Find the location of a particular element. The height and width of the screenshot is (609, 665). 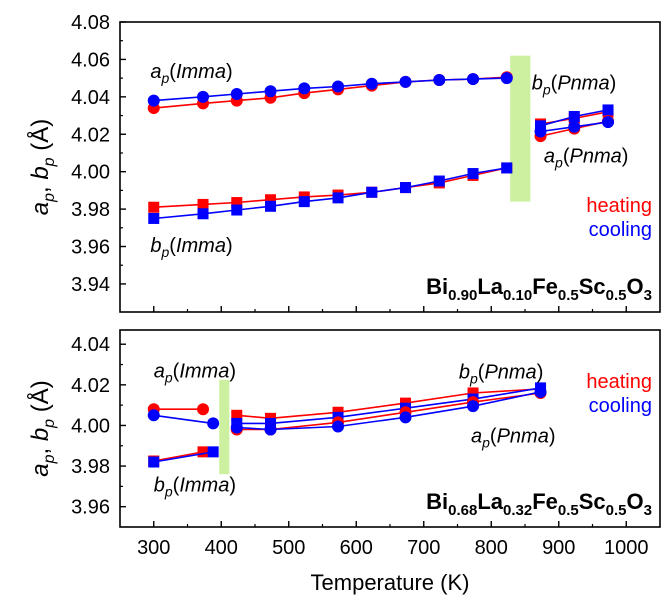

x-axis-label: Temperature (K) is located at coordinates (390, 582).